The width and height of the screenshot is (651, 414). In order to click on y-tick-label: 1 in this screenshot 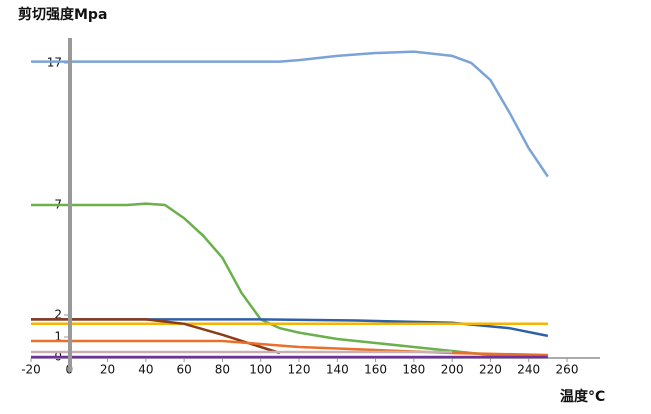, I will do `click(58, 337)`.